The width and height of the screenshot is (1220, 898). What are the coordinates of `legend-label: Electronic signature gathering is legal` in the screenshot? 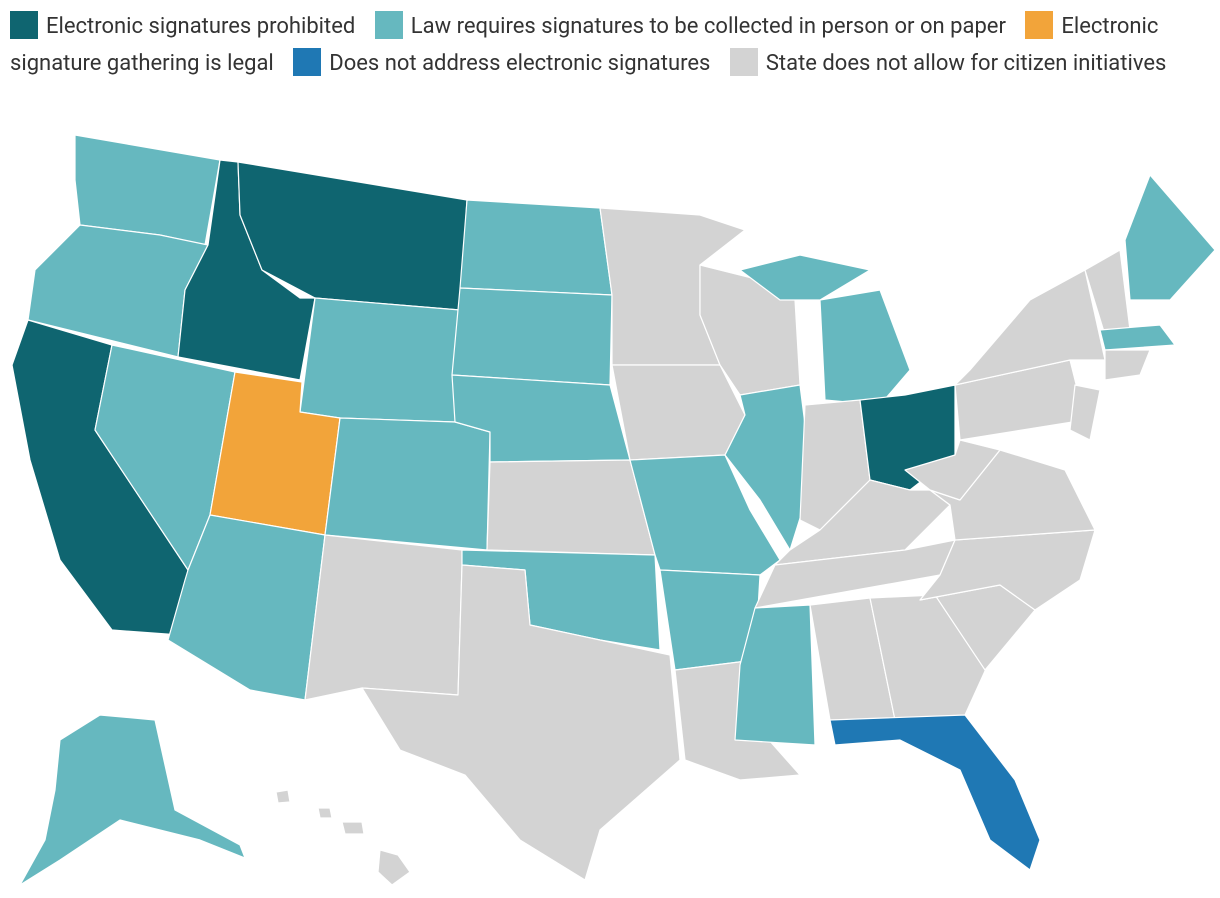 It's located at (584, 45).